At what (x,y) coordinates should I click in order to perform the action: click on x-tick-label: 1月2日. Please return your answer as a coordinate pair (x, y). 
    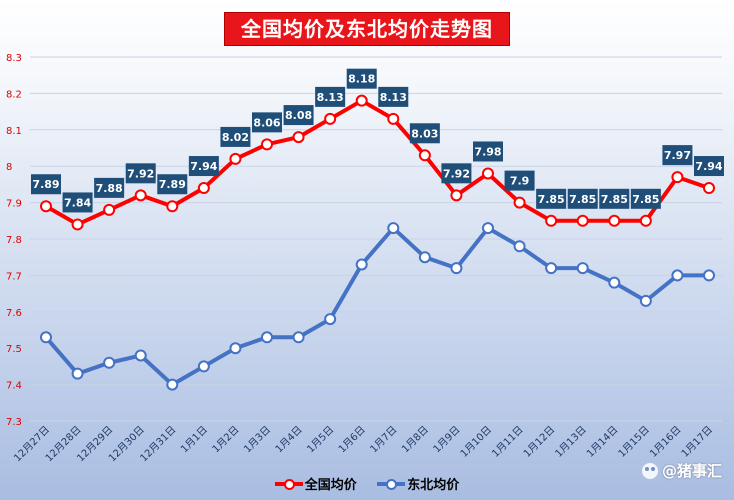
    Looking at the image, I should click on (226, 440).